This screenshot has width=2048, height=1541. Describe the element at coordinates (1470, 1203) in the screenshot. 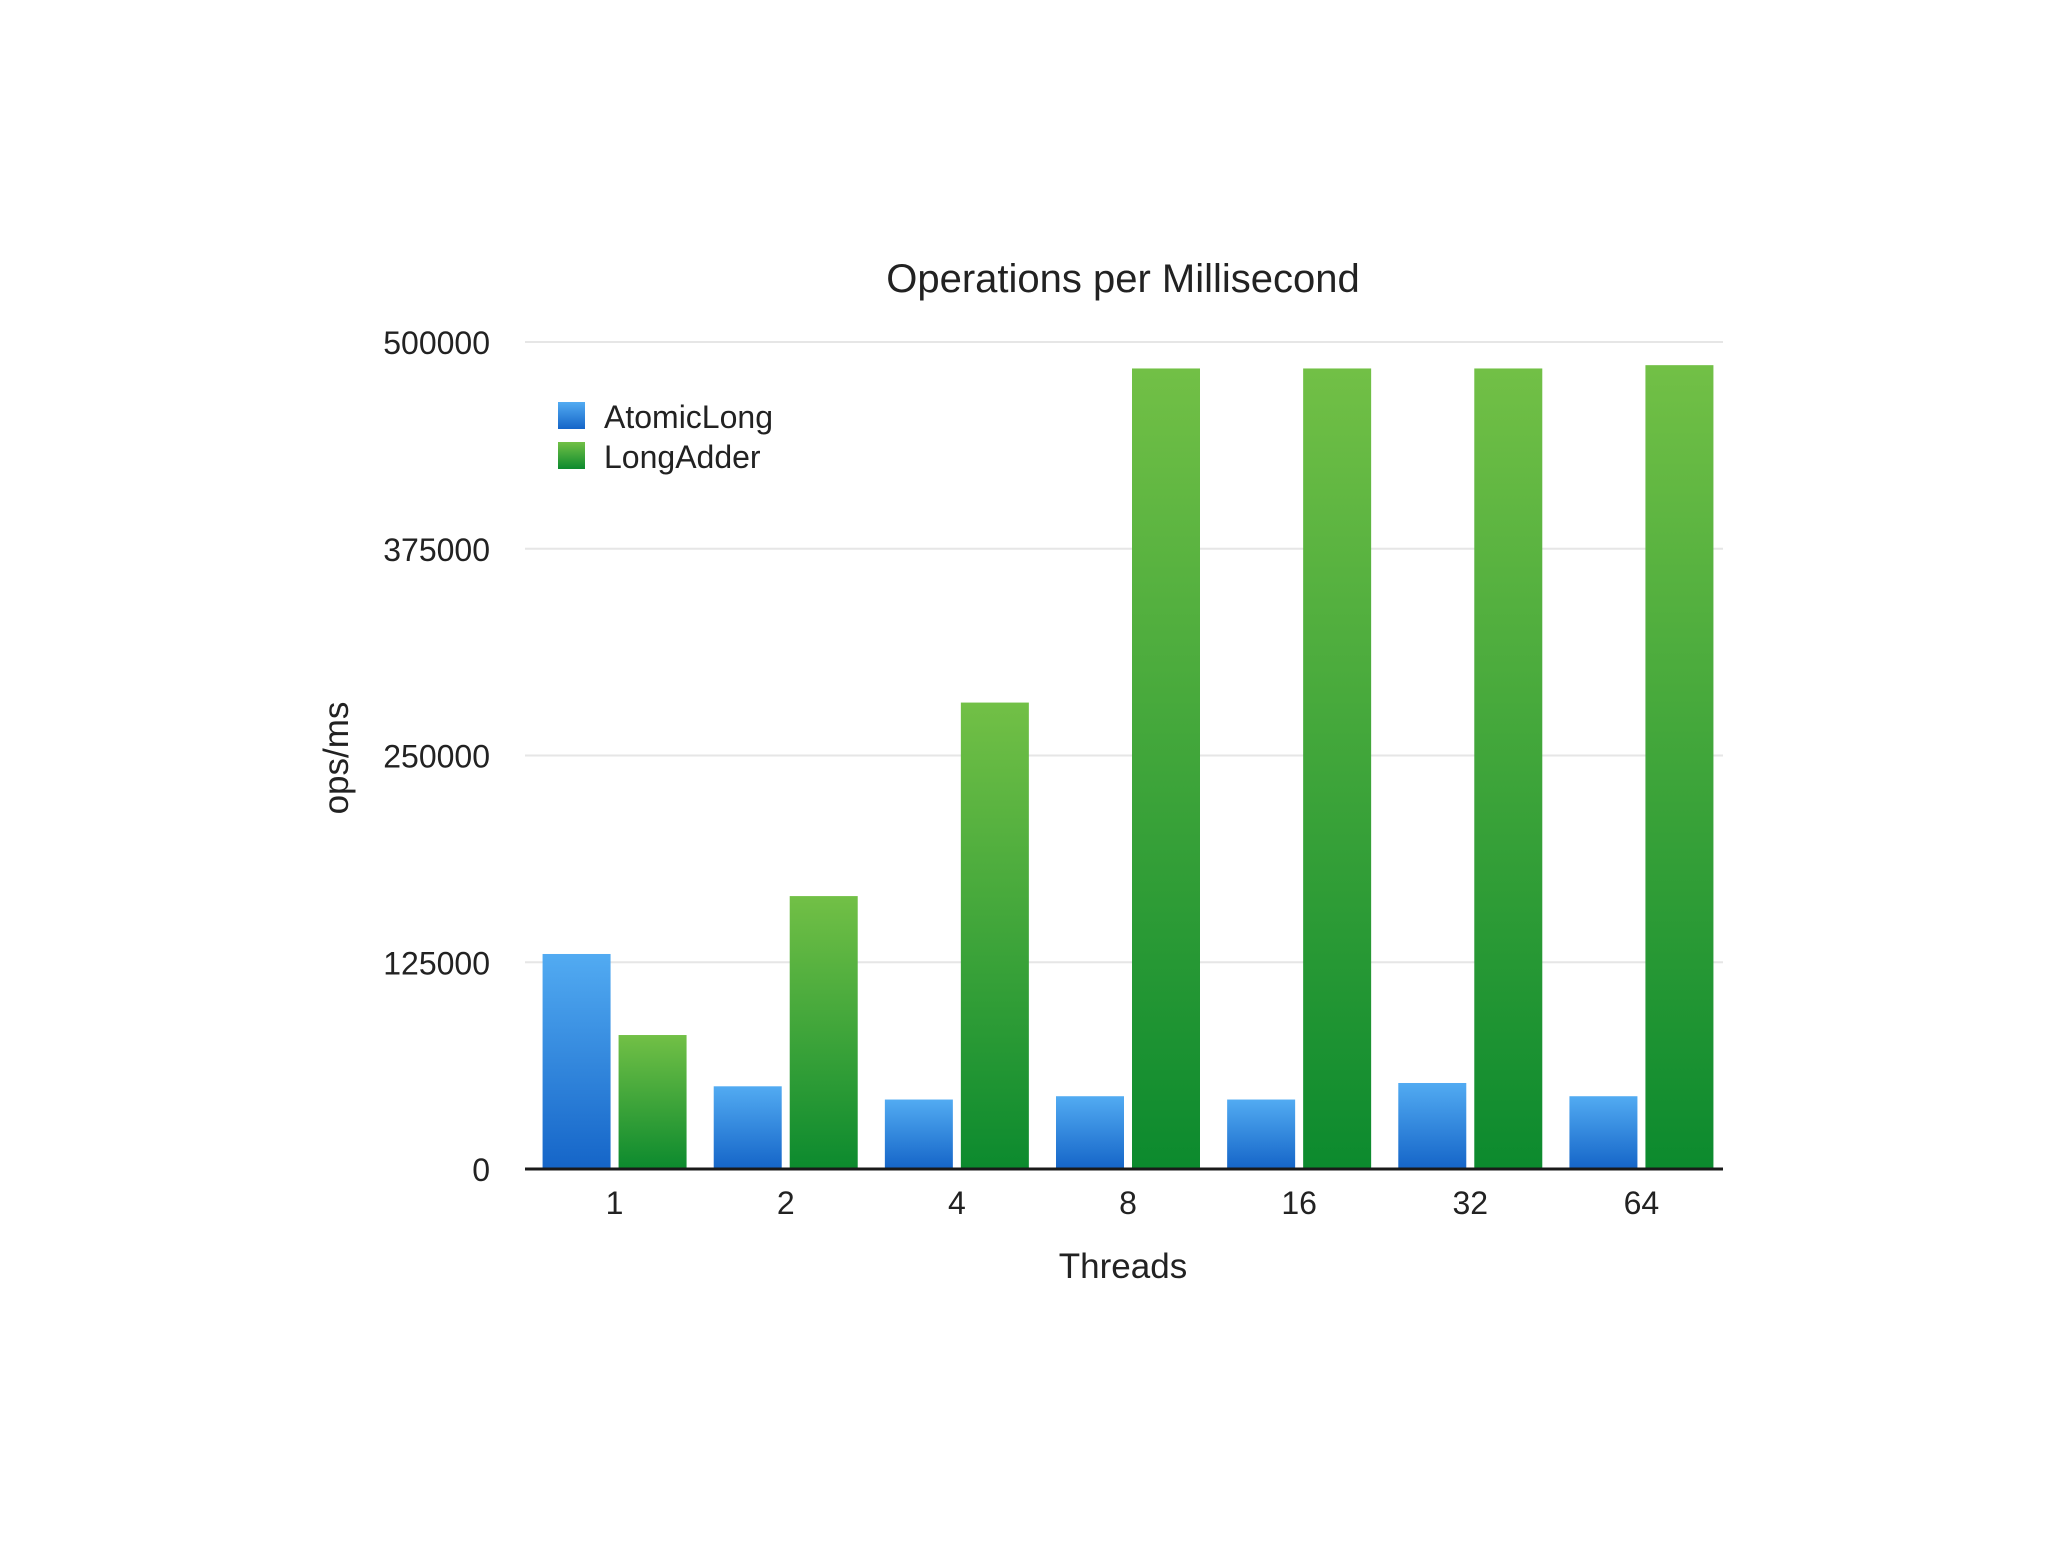

I see `x-tick-label: 32` at that location.